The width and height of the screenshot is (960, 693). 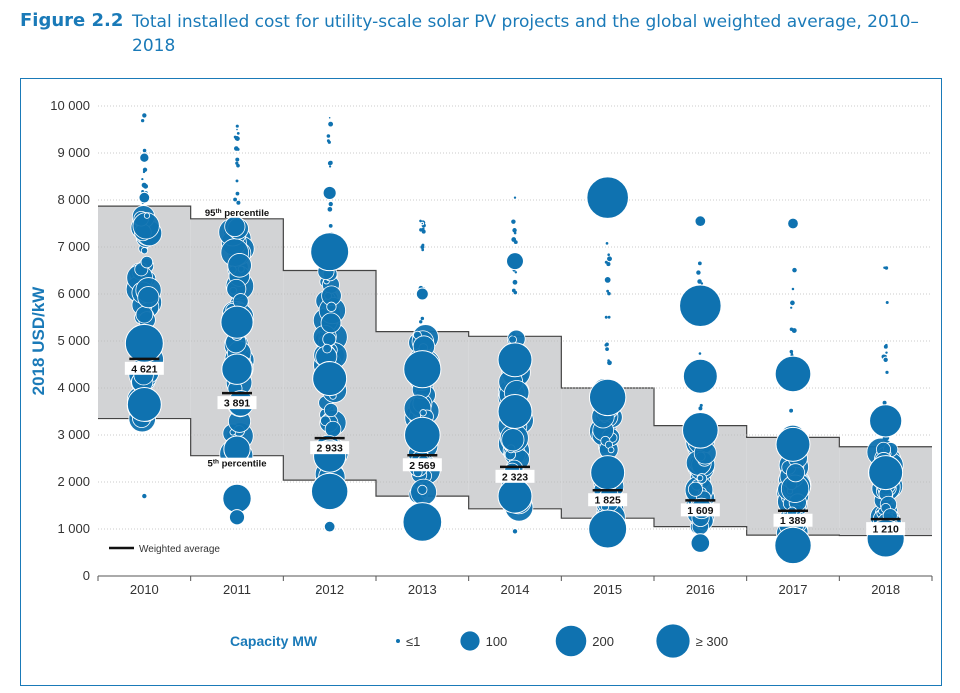 I want to click on p95-annotation-bg, so click(x=237, y=211).